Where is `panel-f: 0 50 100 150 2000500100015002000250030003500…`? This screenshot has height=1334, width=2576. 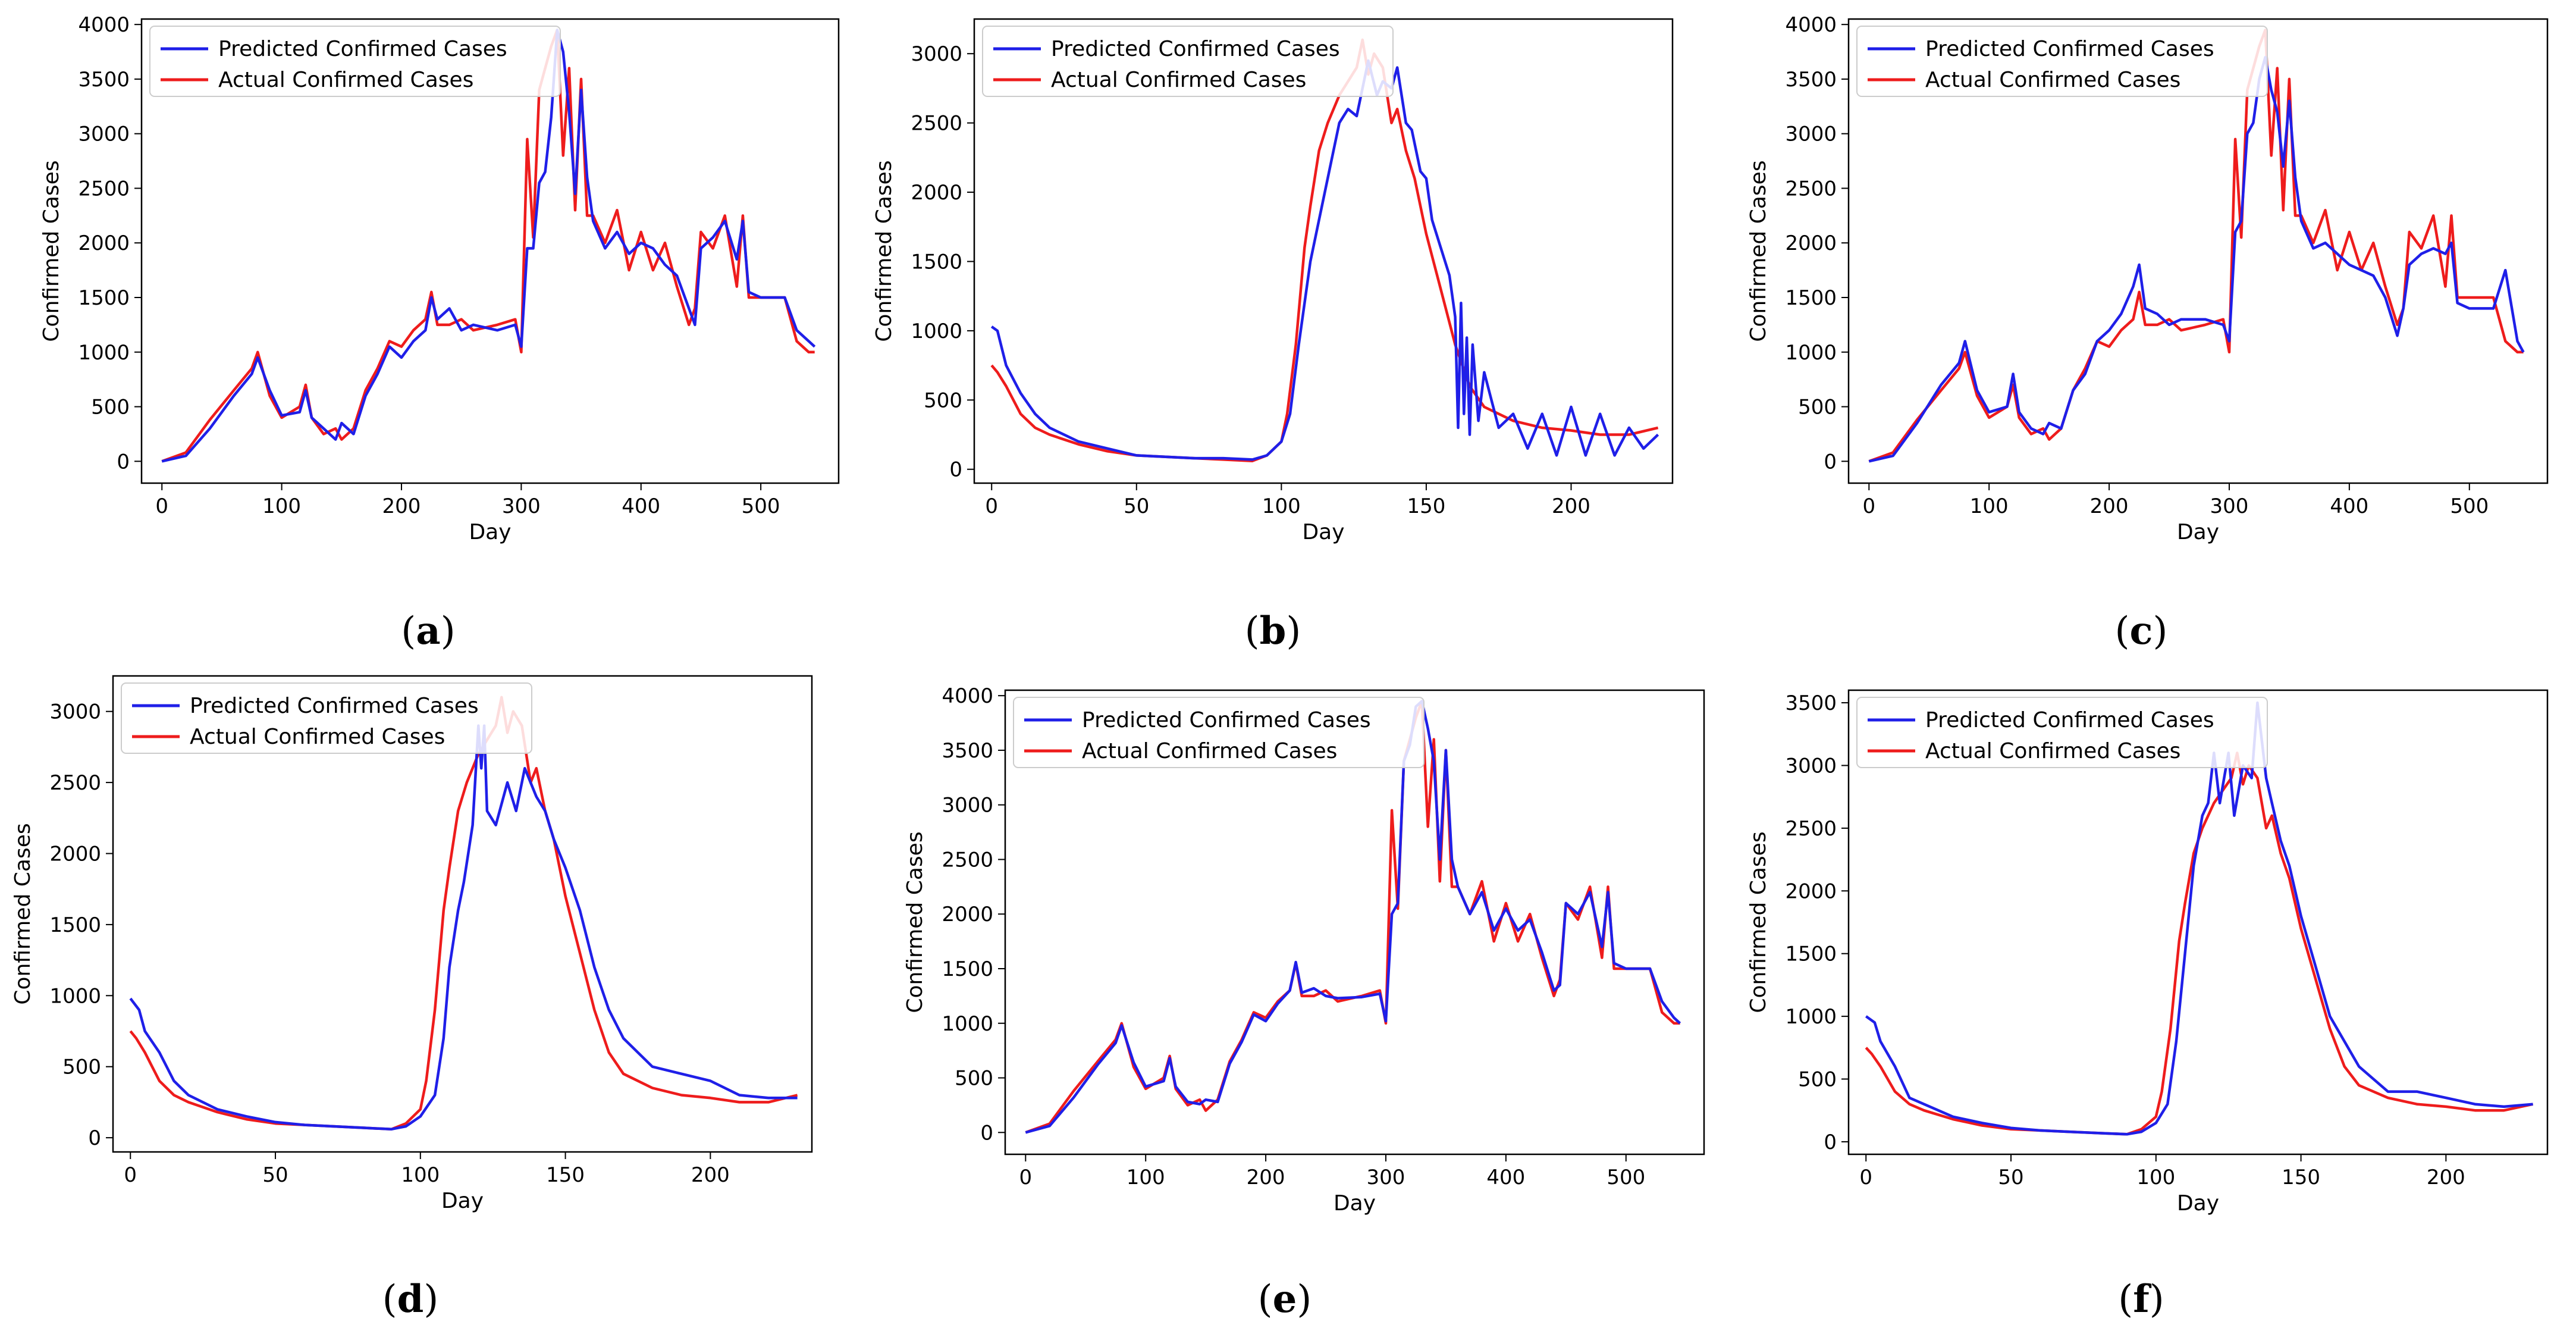 panel-f: 0 50 100 150 2000500100015002000250030003500… is located at coordinates (2147, 1006).